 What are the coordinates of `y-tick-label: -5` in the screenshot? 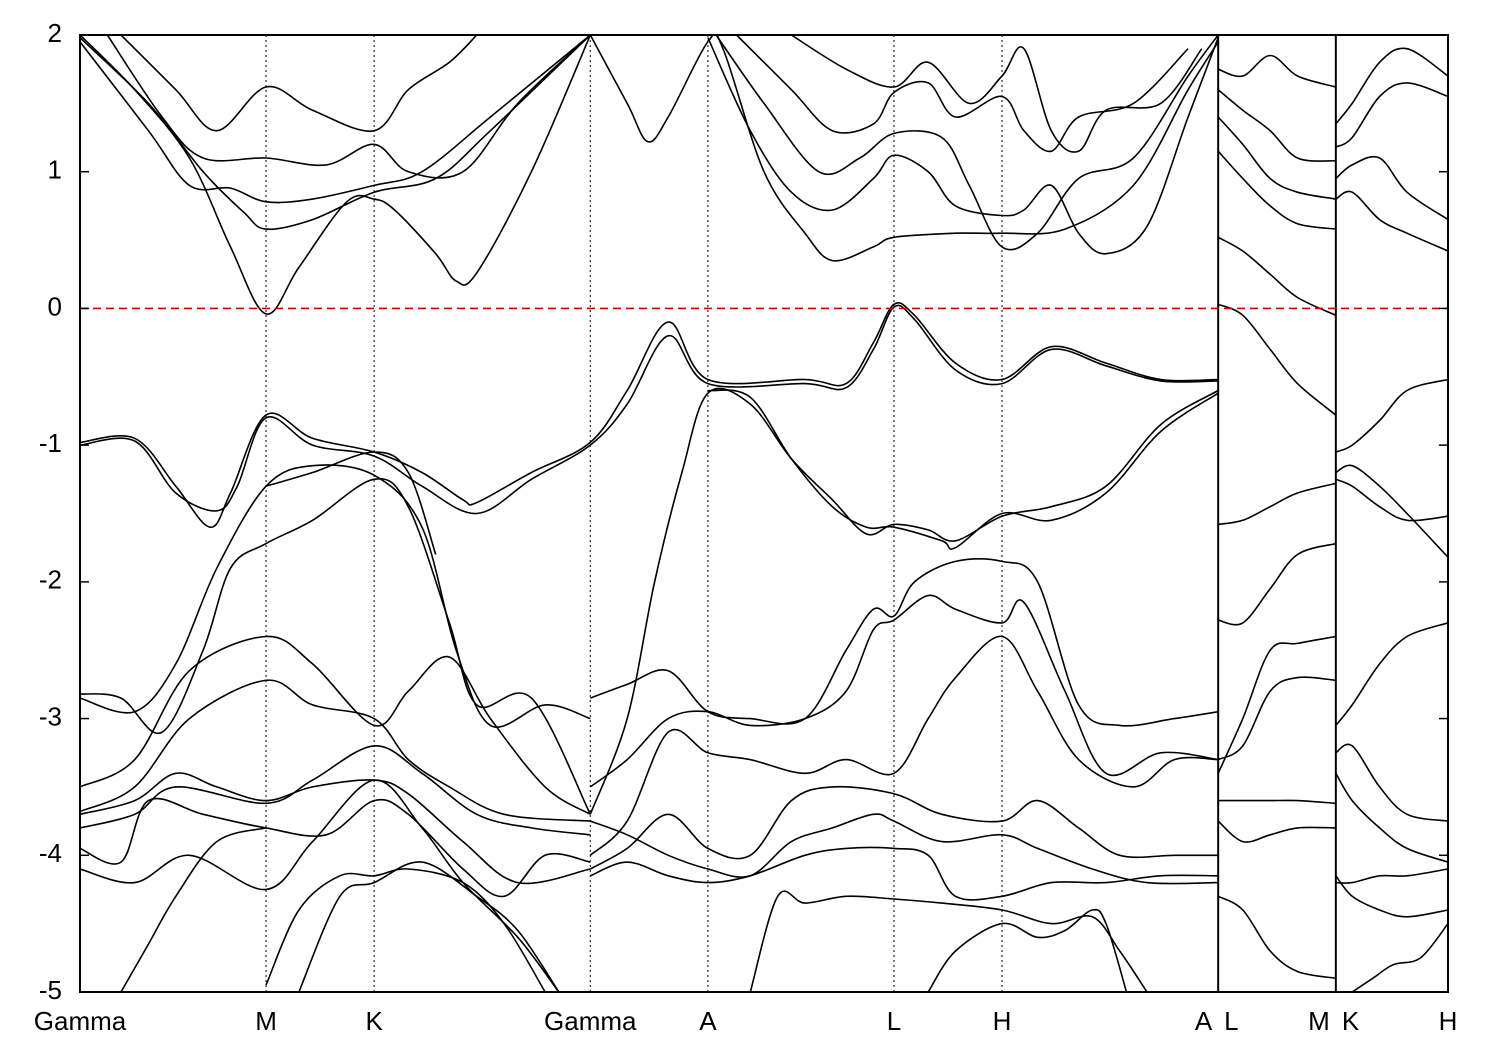 It's located at (50, 990).